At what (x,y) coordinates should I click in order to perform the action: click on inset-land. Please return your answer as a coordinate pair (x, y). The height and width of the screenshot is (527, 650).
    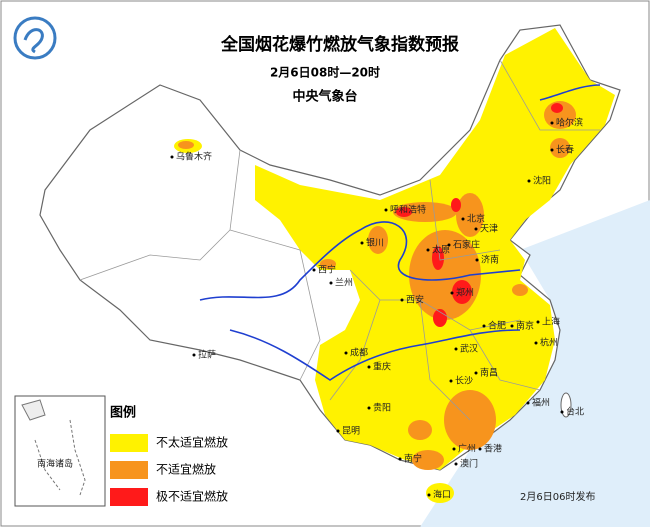
    Looking at the image, I should click on (33, 410).